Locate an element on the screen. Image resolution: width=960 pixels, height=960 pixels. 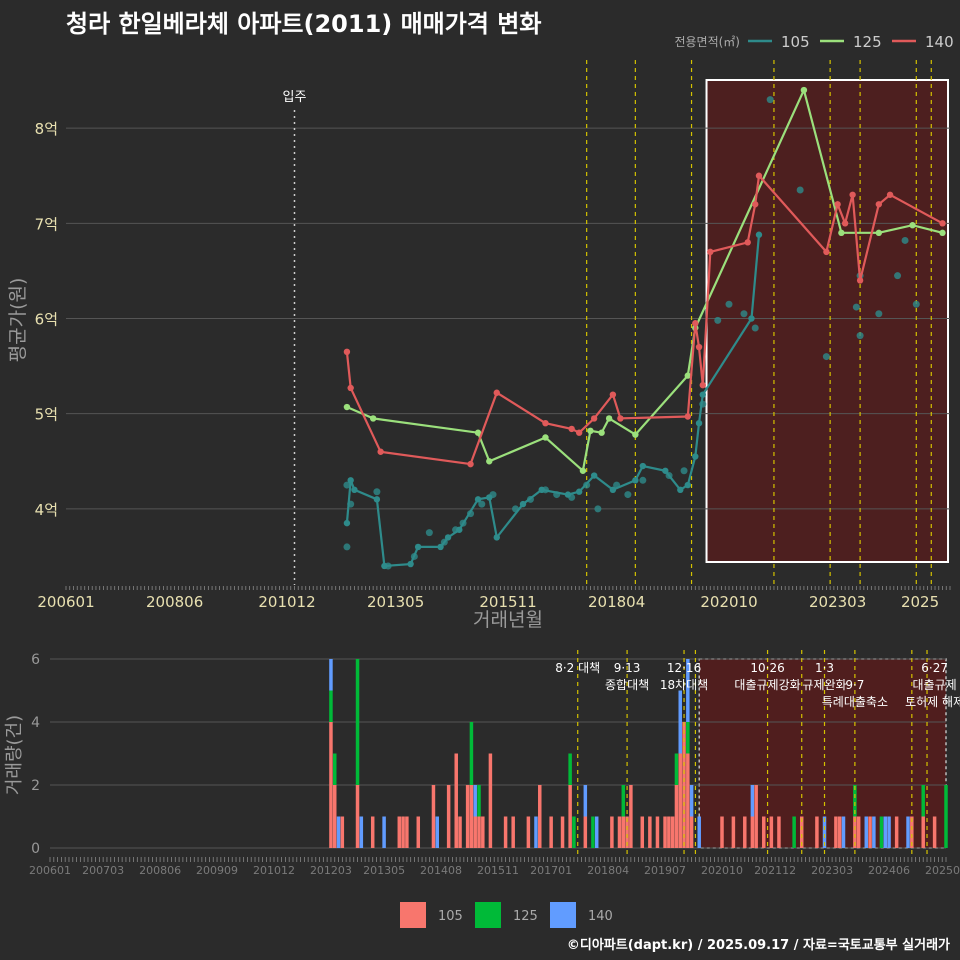
bar-y-tick-label: 6 is located at coordinates (35, 660).